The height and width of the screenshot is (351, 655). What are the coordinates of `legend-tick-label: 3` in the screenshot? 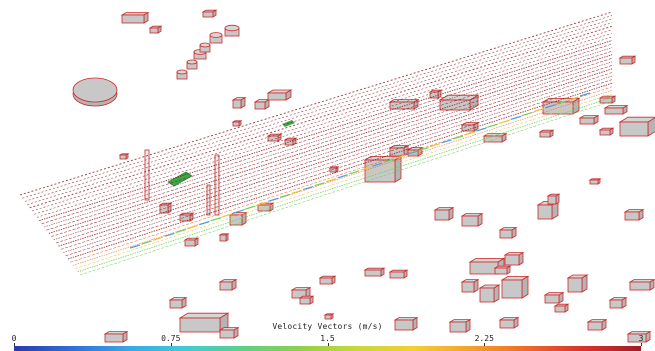 It's located at (641, 338).